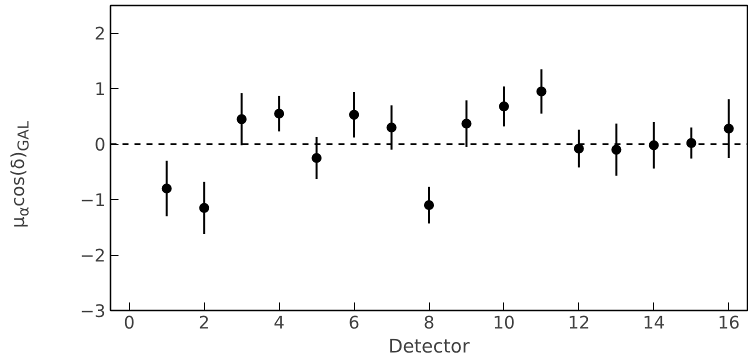  Describe the element at coordinates (354, 324) in the screenshot. I see `x-tick-label: 6` at that location.